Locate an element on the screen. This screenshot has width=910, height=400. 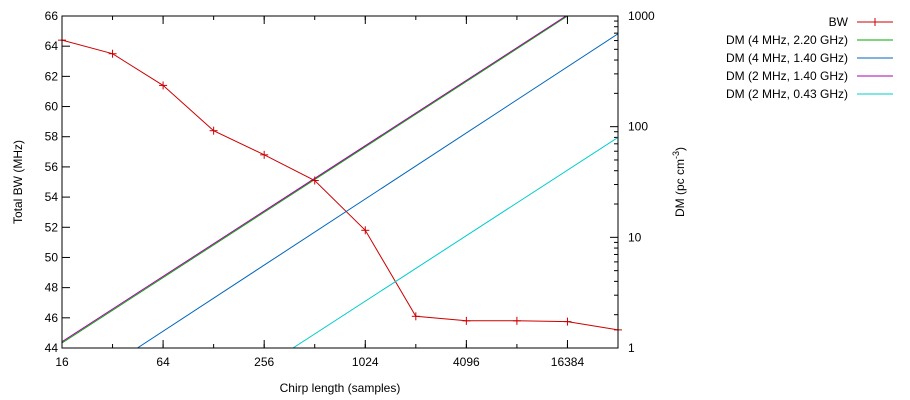
left-y-tick-label: 62 is located at coordinates (52, 76).